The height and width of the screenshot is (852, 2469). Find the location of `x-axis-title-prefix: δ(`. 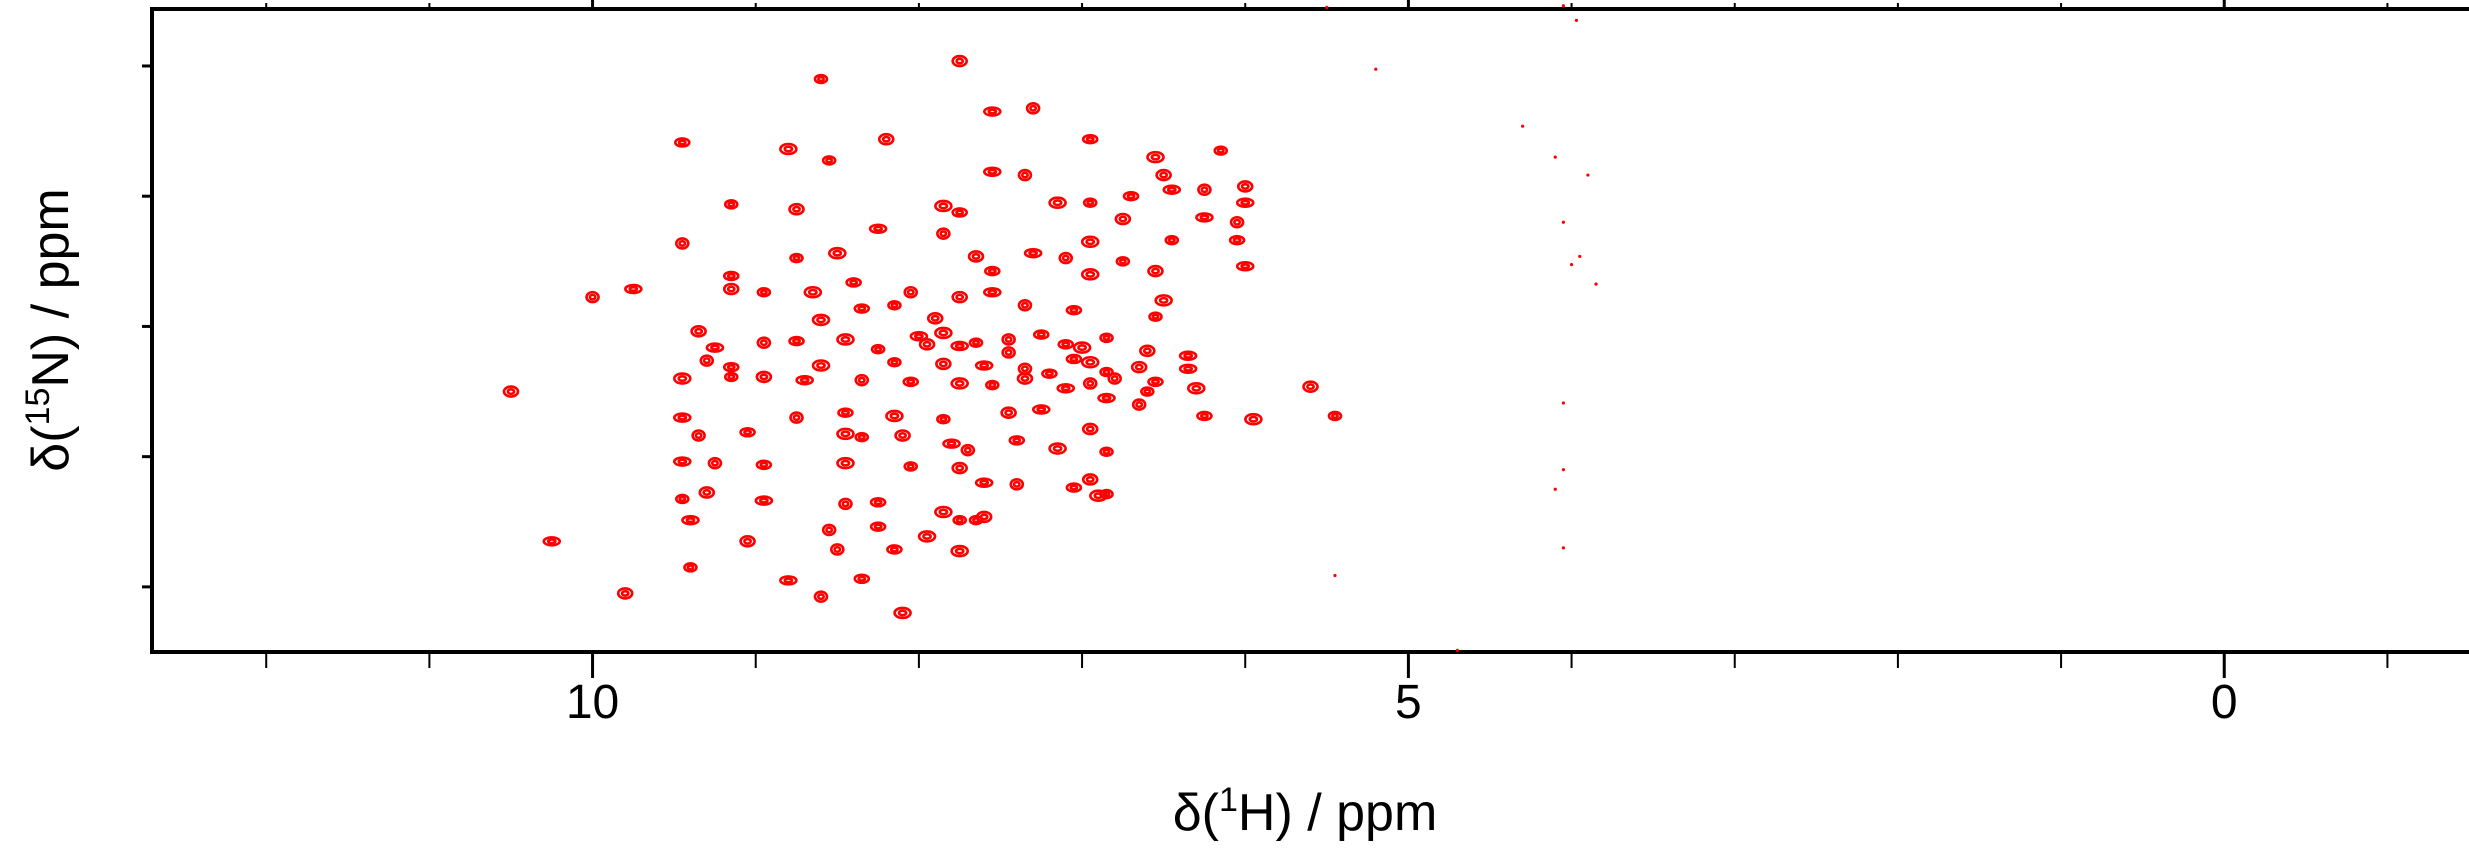

x-axis-title-prefix: δ( is located at coordinates (1196, 813).